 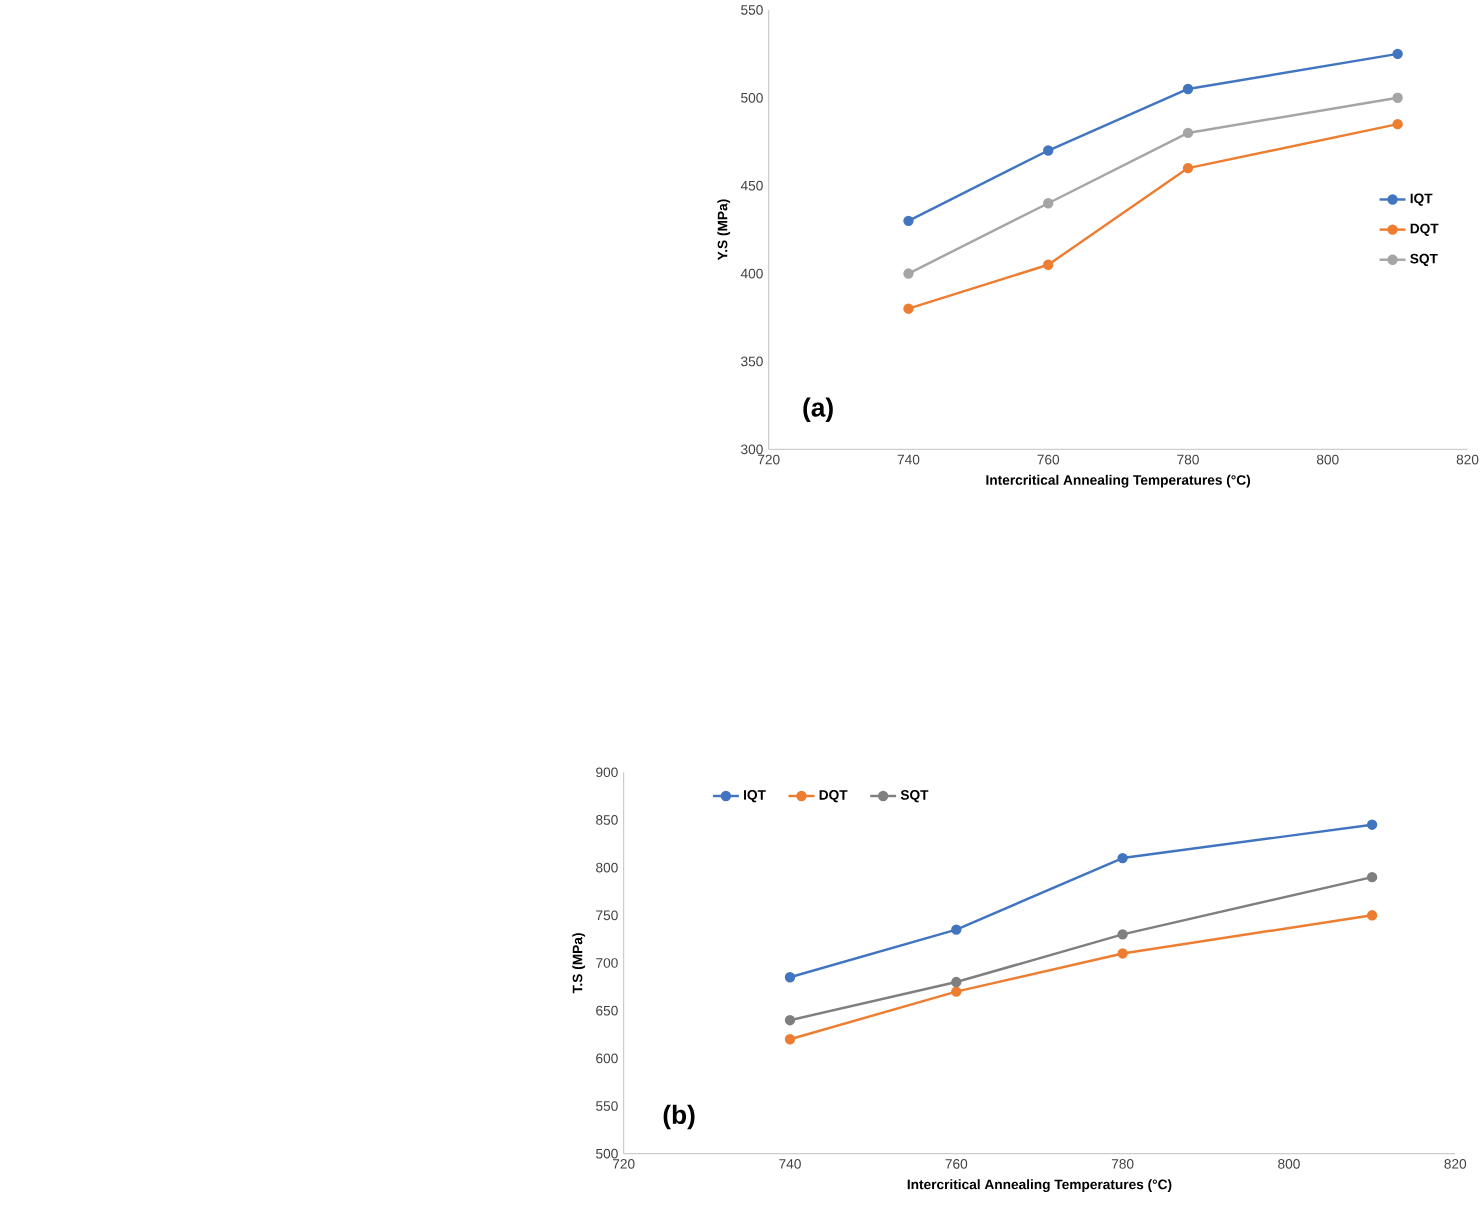 I want to click on annotation: (a), so click(x=818, y=410).